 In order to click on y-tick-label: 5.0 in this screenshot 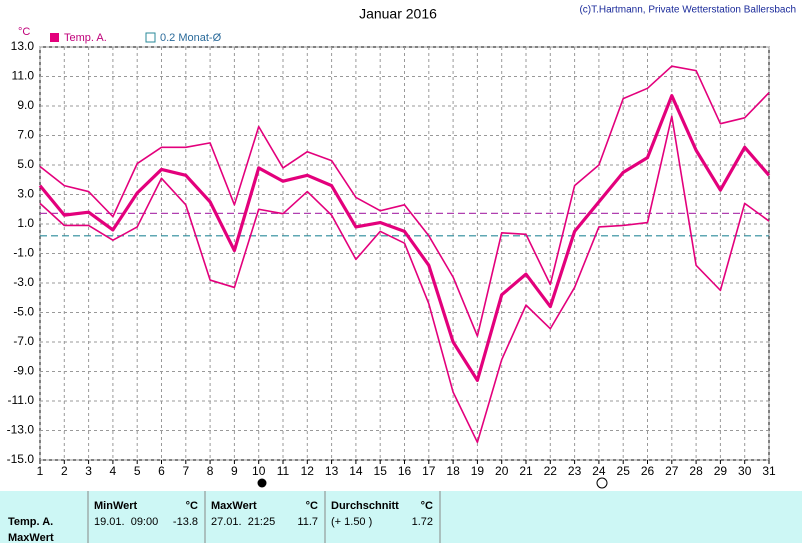, I will do `click(25, 164)`.